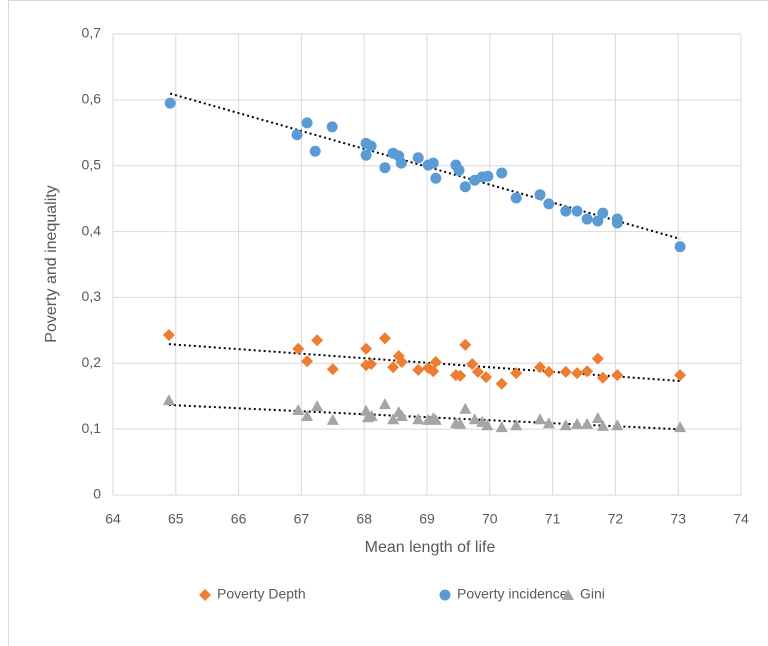 This screenshot has width=768, height=646. I want to click on y-axis-label: Poverty and inequality, so click(51, 263).